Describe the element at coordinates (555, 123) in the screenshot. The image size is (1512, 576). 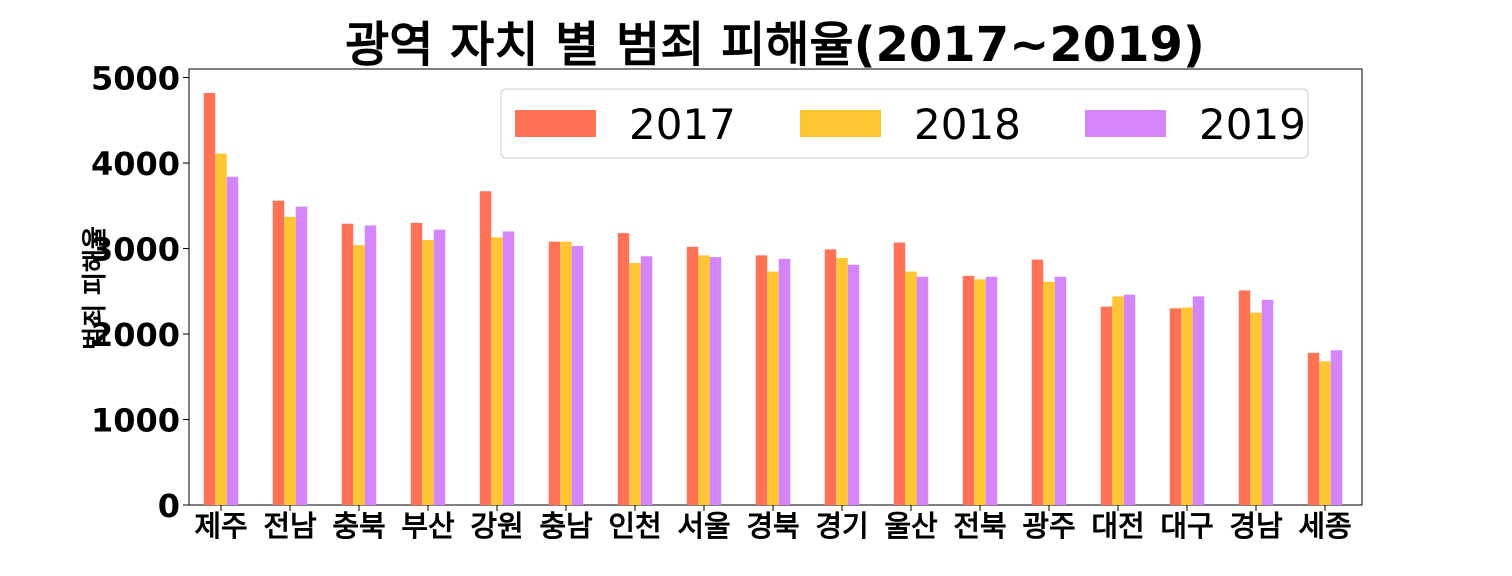
I see `legend-swatch-2017` at that location.